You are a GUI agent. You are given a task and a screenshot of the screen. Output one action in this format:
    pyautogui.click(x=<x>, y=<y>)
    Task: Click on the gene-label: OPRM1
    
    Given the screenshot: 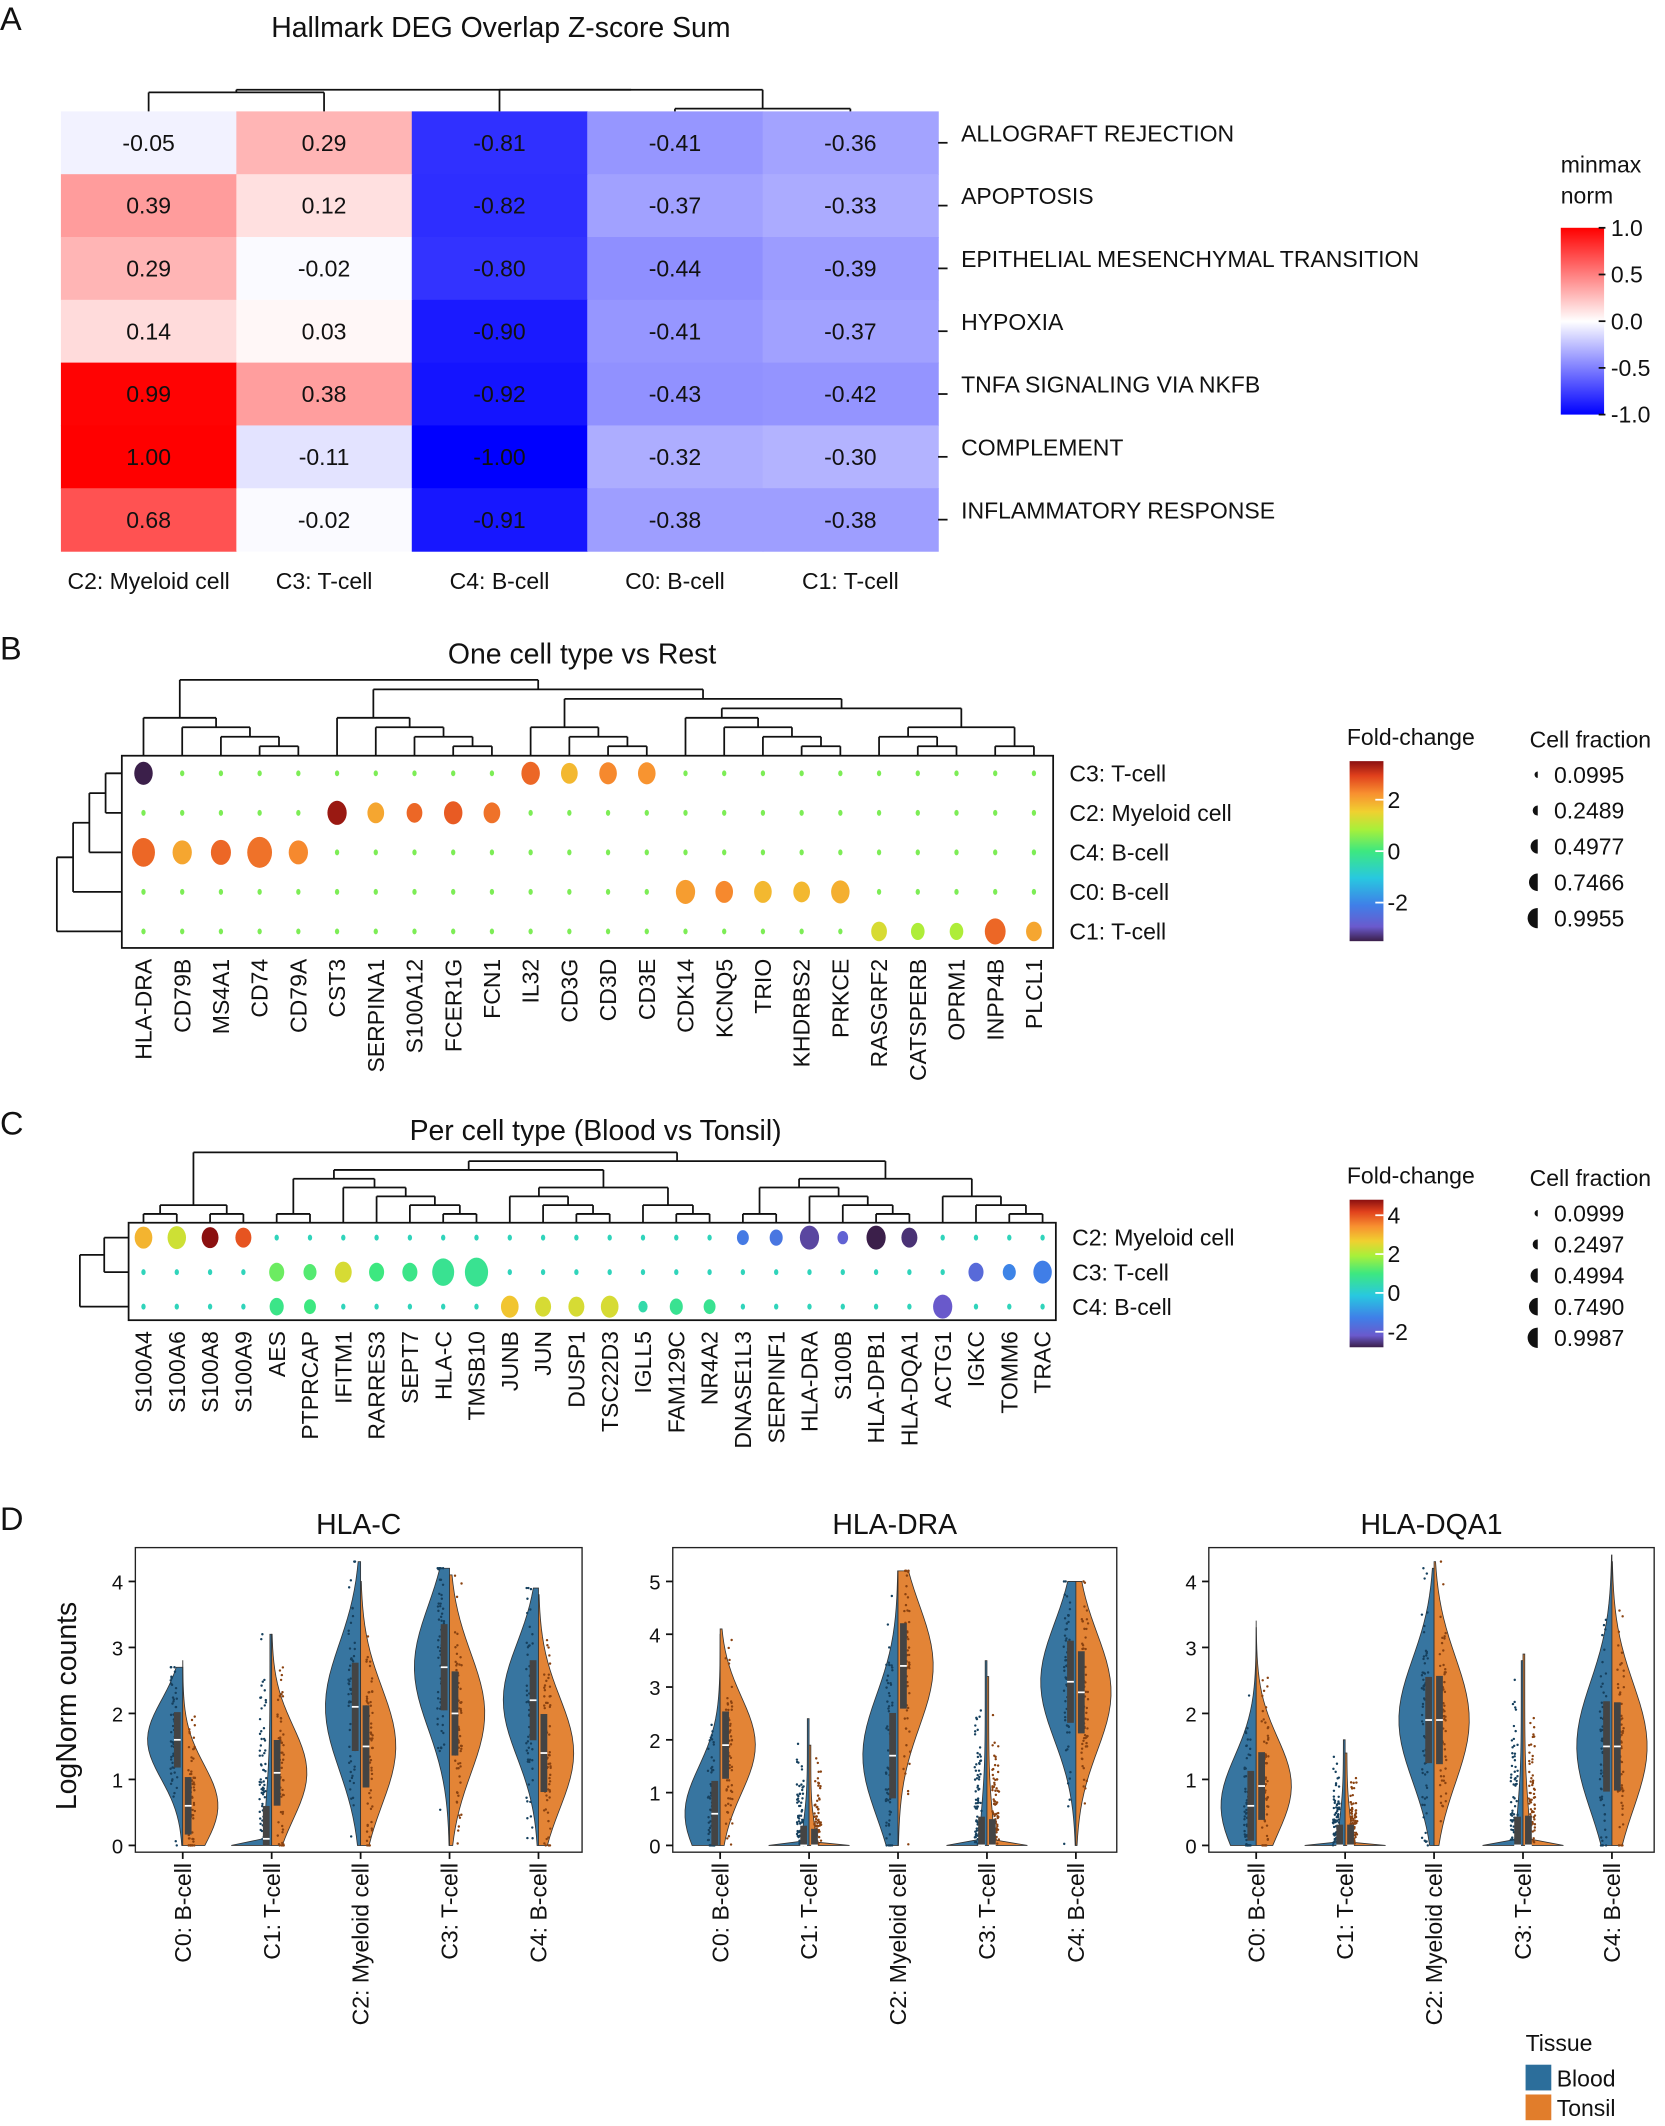 What is the action you would take?
    pyautogui.click(x=957, y=1000)
    